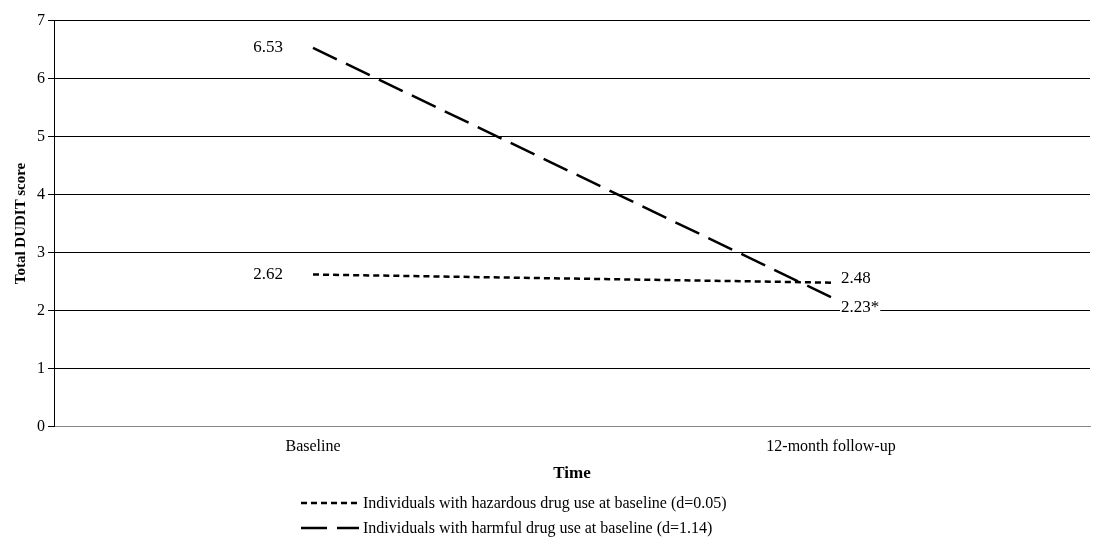 The width and height of the screenshot is (1102, 552). What do you see at coordinates (41, 193) in the screenshot?
I see `y-tick-label: 4` at bounding box center [41, 193].